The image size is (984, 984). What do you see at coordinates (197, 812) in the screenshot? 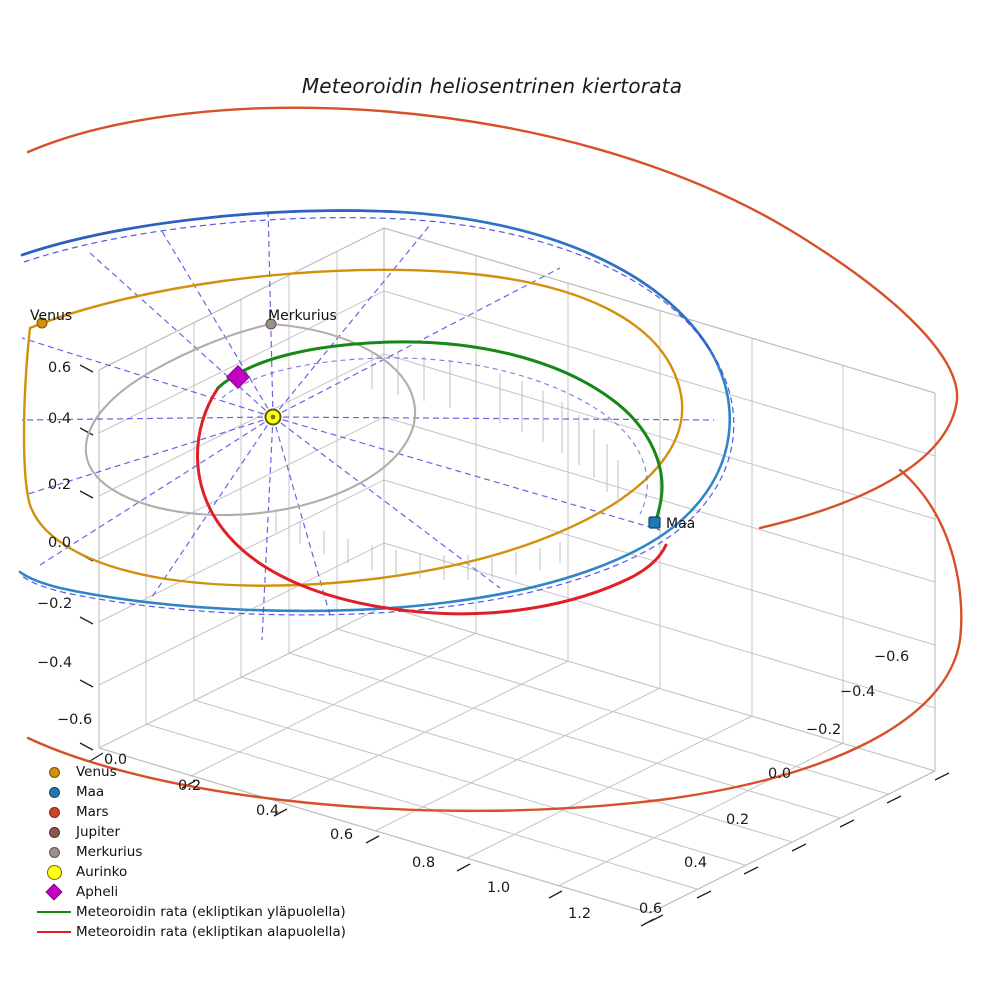
I see `legend-item-mars: Mars` at bounding box center [197, 812].